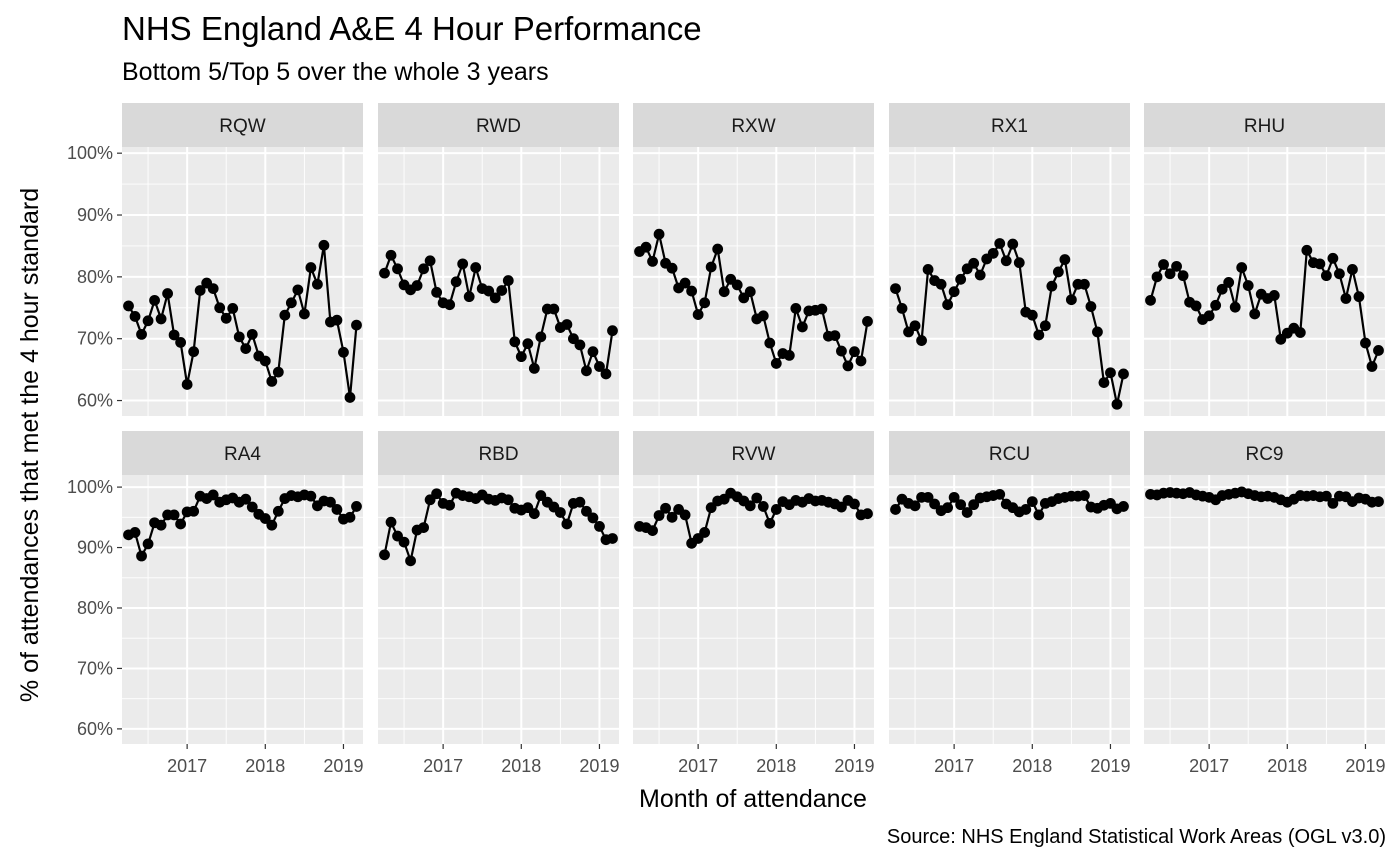  I want to click on facet-panel-rwd: RWD, so click(498, 259).